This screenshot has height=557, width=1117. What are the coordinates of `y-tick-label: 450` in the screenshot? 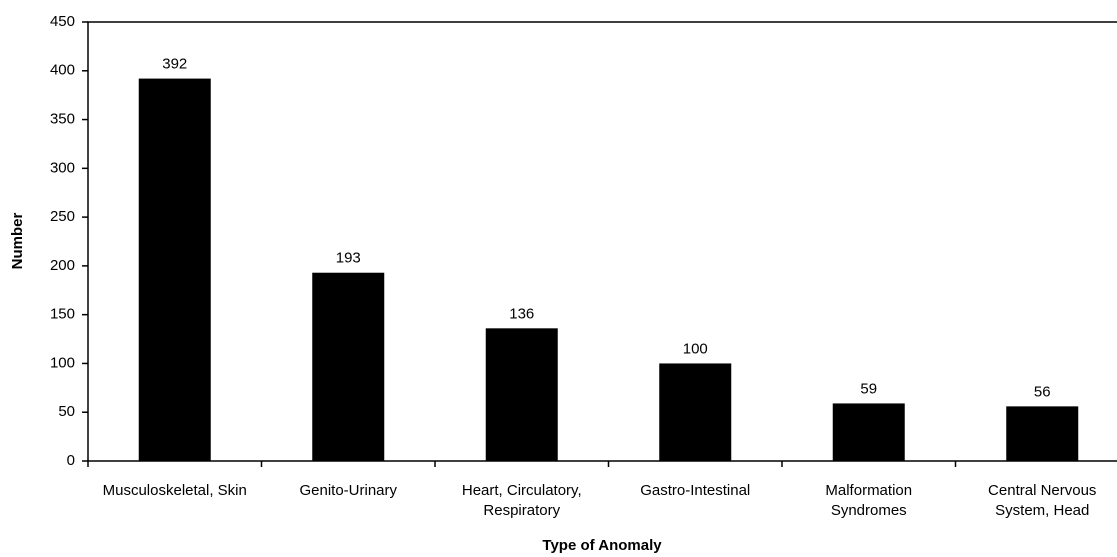 It's located at (62, 21).